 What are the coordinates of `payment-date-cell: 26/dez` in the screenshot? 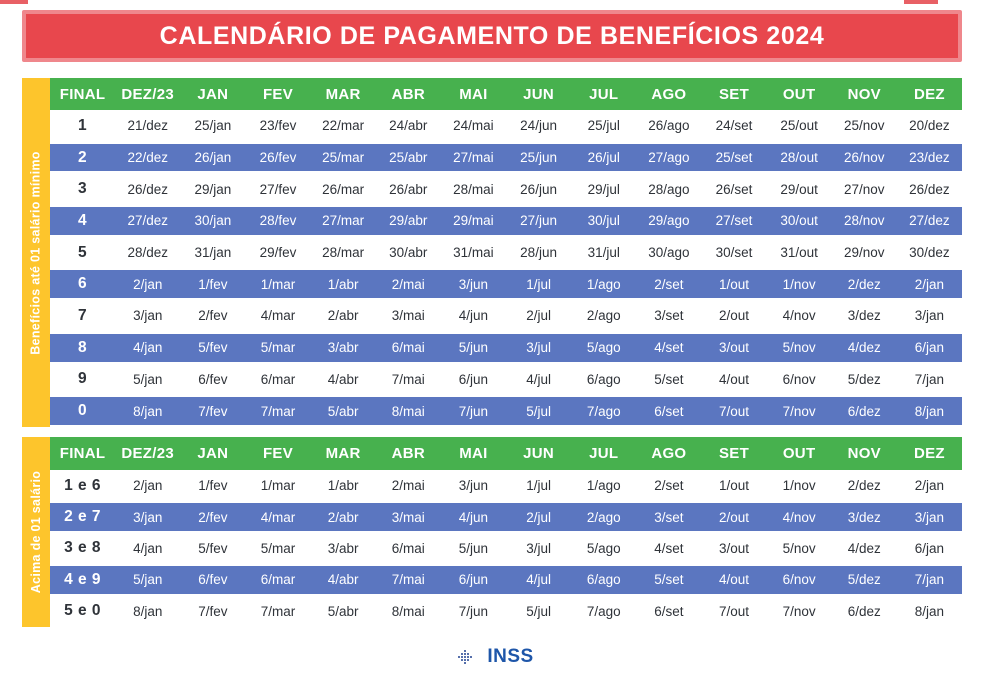 It's located at (929, 189).